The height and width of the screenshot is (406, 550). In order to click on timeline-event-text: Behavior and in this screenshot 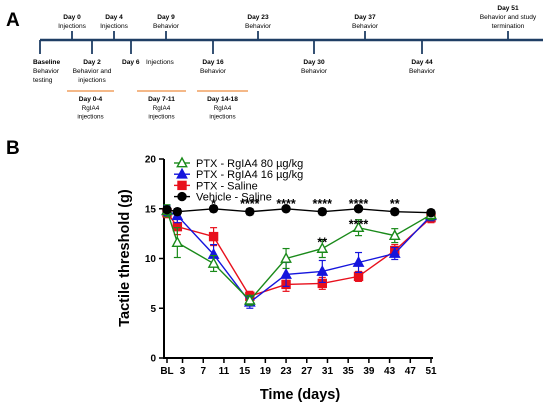, I will do `click(92, 71)`.